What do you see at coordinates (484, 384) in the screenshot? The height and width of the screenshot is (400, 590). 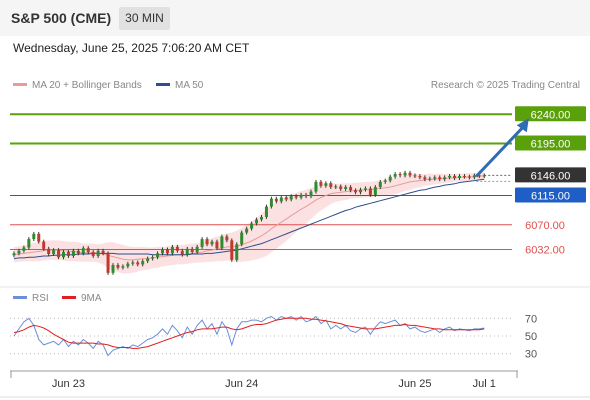 I see `x-tick-label: Jul 1` at bounding box center [484, 384].